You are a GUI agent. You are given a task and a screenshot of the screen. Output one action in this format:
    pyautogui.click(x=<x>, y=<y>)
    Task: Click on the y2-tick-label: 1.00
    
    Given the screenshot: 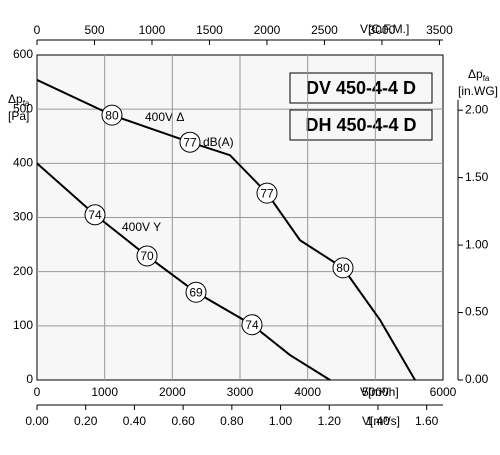 What is the action you would take?
    pyautogui.click(x=477, y=244)
    